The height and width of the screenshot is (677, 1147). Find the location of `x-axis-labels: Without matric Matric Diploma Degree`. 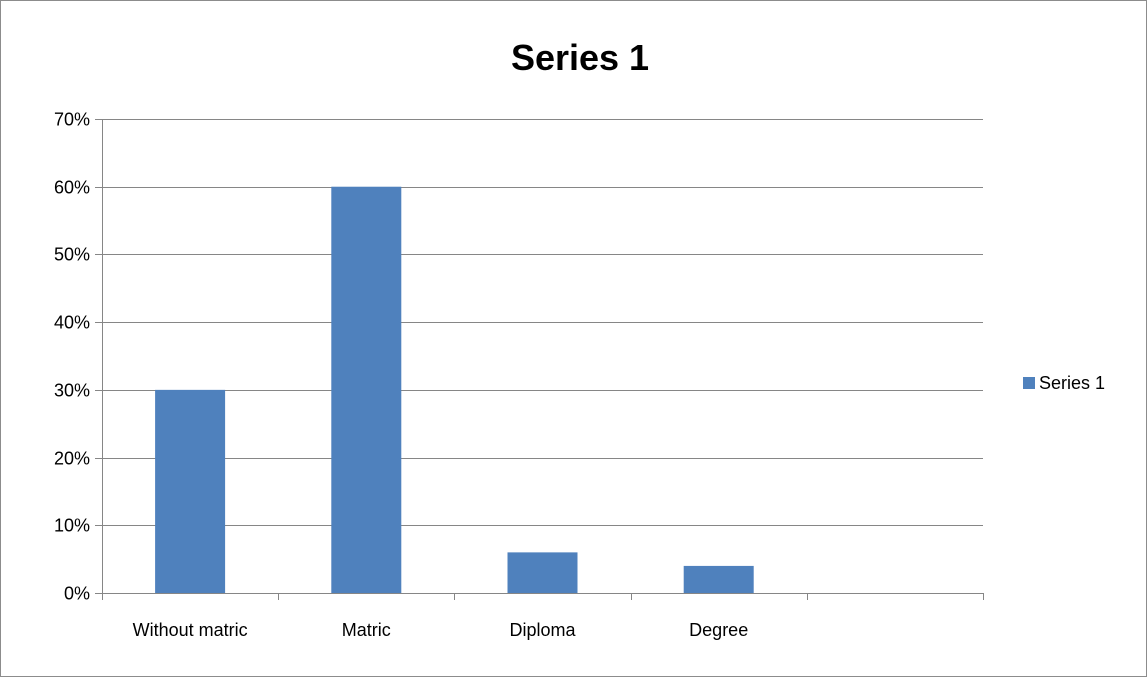

x-axis-labels: Without matric Matric Diploma Degree is located at coordinates (441, 630).